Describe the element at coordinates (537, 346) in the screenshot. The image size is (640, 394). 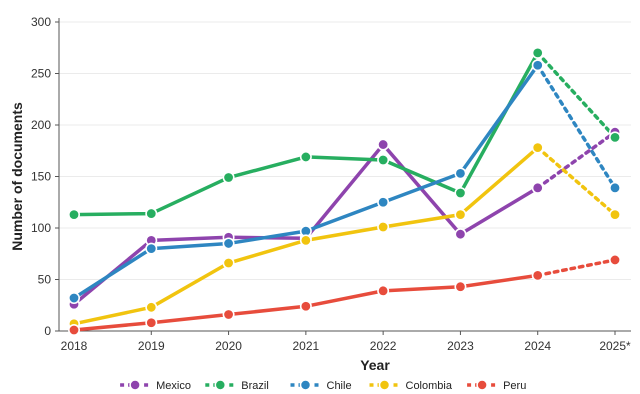
I see `x-tick-label: 2024` at that location.